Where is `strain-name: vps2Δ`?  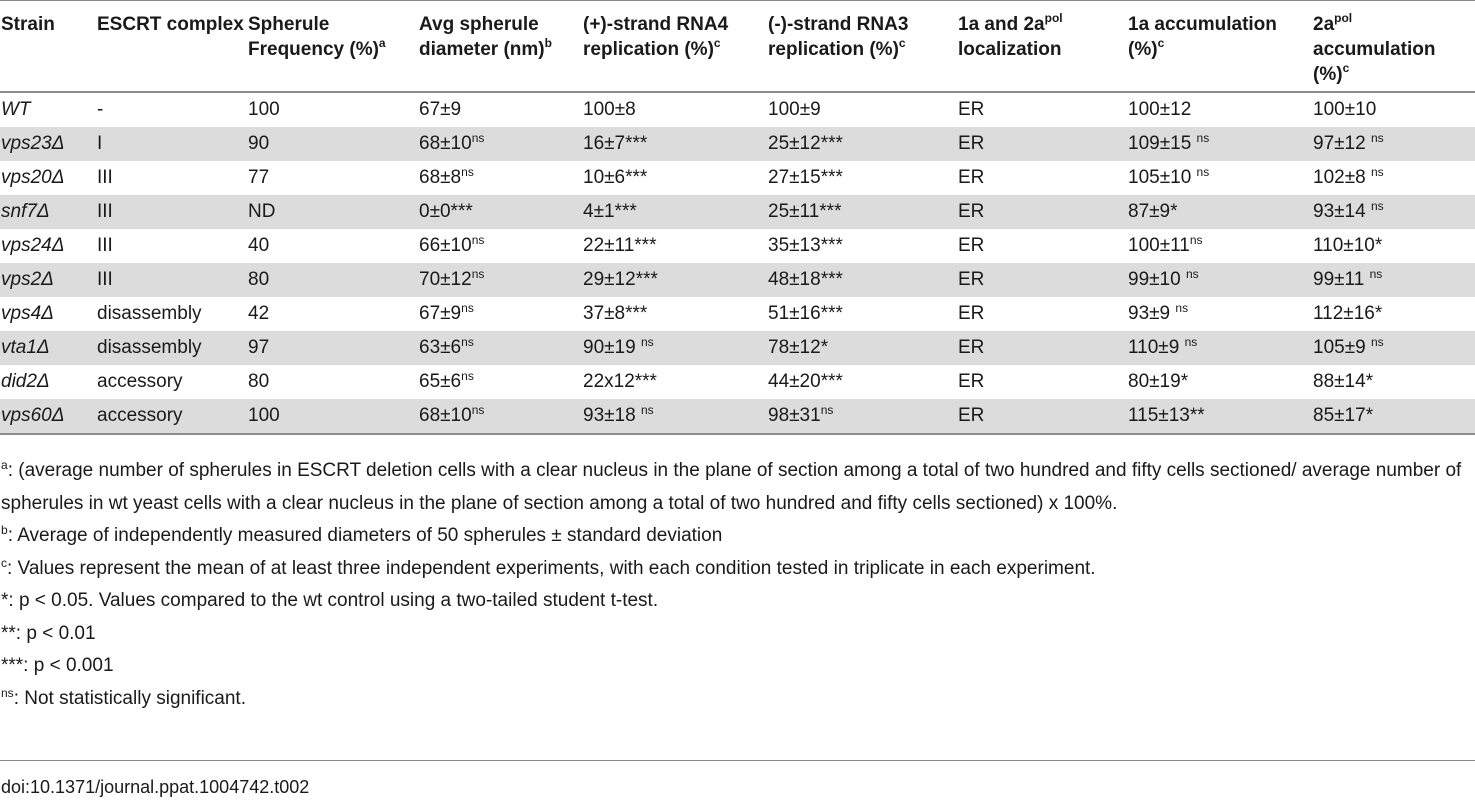
strain-name: vps2Δ is located at coordinates (27, 279).